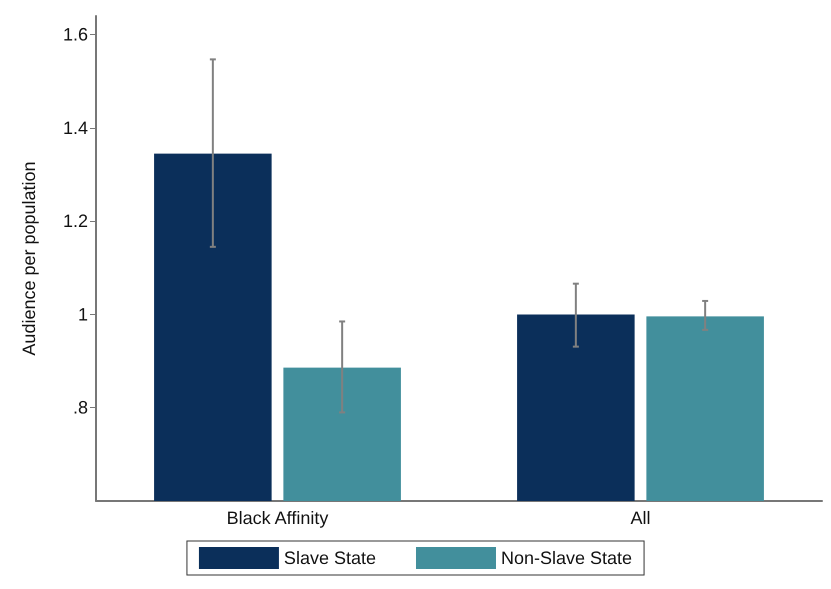  Describe the element at coordinates (640, 518) in the screenshot. I see `x-tick-label: All` at that location.